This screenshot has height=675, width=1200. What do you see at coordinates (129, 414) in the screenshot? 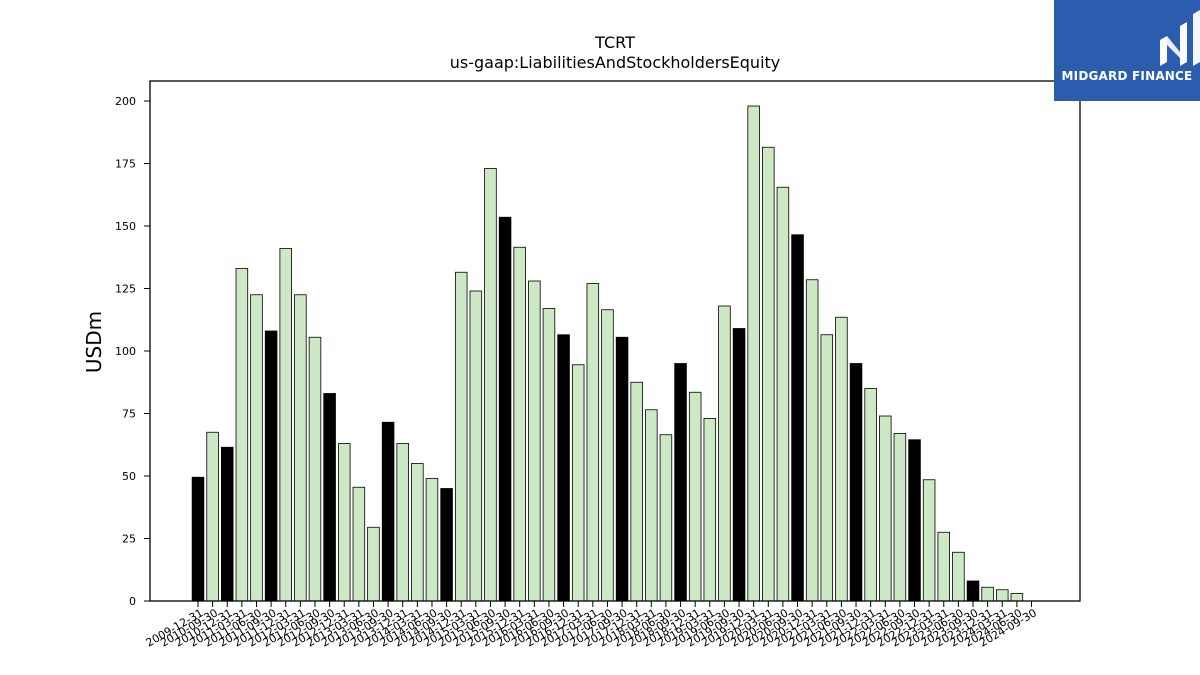
I see `y-tick-label-75: 75` at bounding box center [129, 414].